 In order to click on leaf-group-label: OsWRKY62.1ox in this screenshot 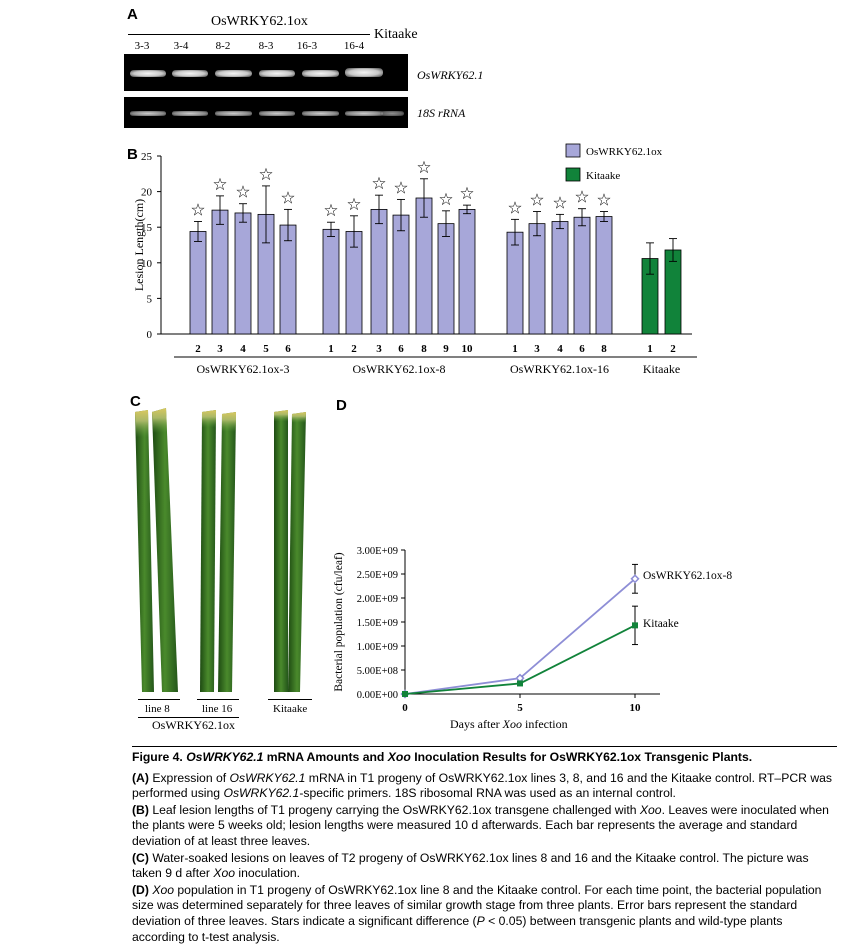, I will do `click(193, 725)`.